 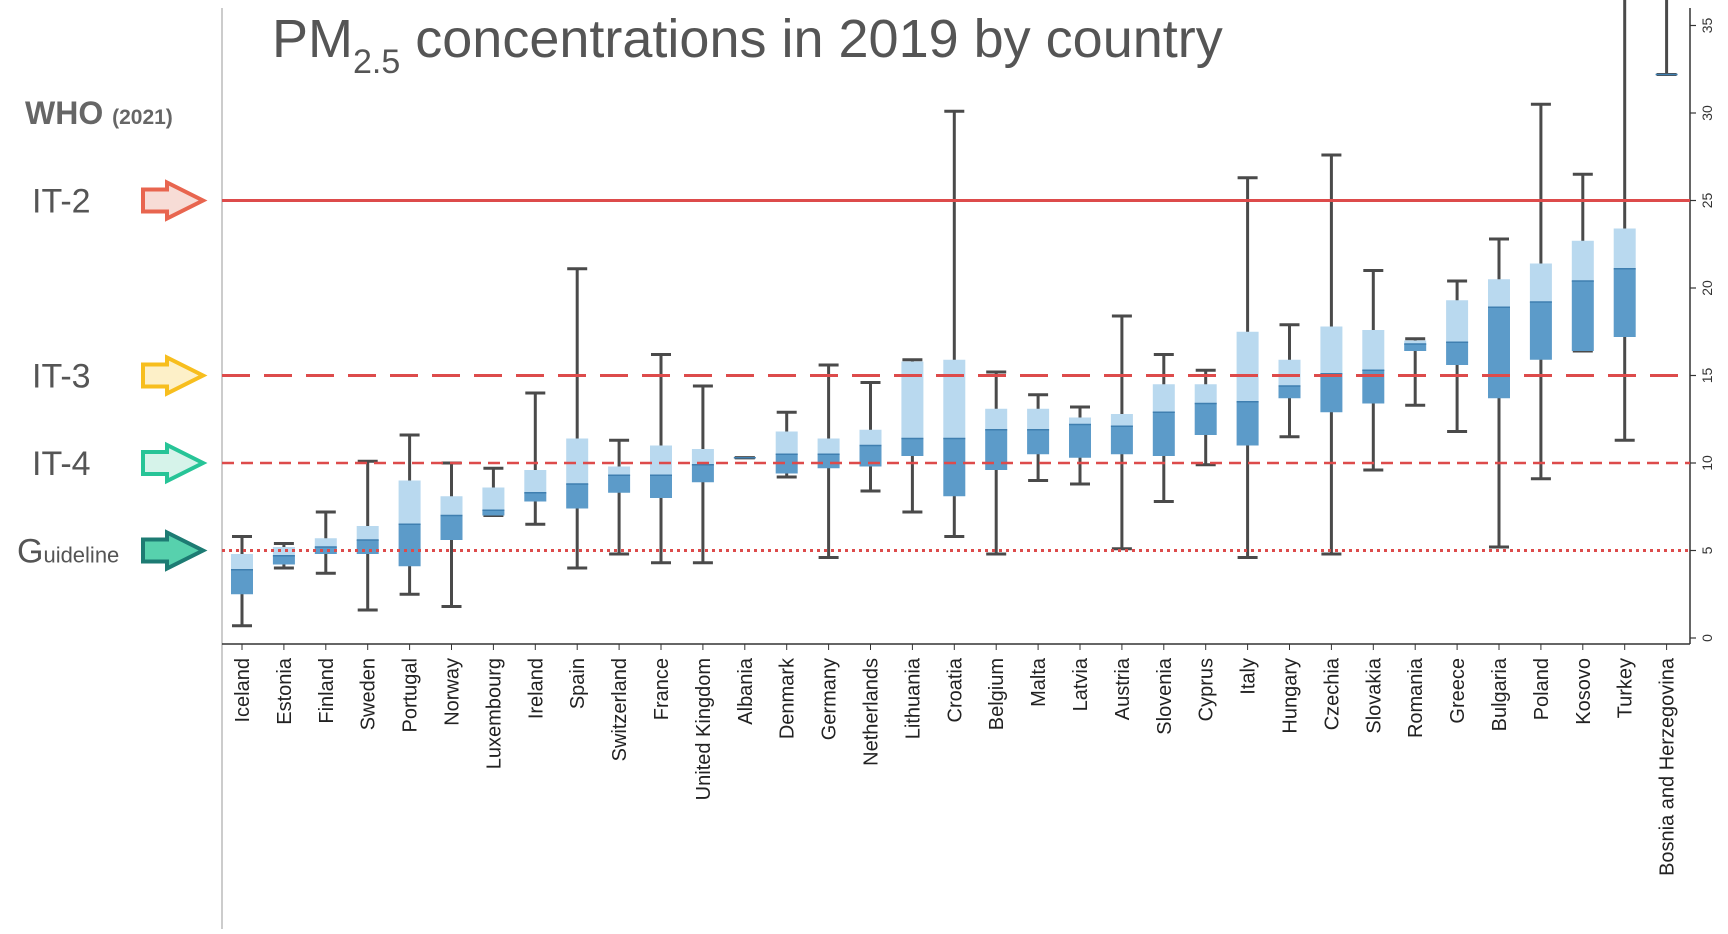 What do you see at coordinates (1624, 221) in the screenshot?
I see `box-turkey` at bounding box center [1624, 221].